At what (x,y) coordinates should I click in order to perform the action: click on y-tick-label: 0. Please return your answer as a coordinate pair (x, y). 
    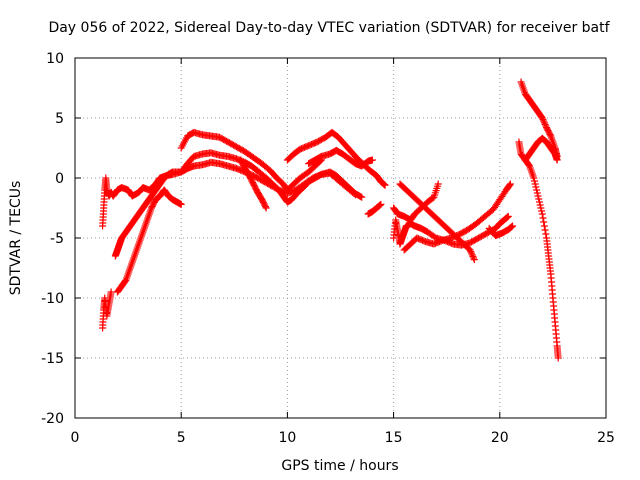
    Looking at the image, I should click on (59, 179).